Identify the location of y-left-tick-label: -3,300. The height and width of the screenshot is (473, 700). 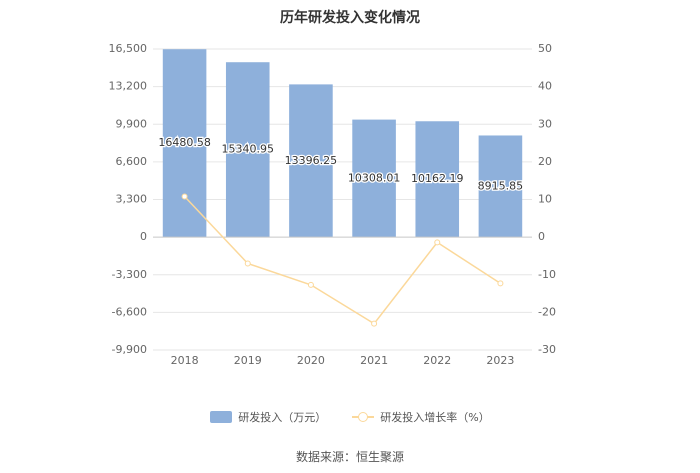
(129, 274).